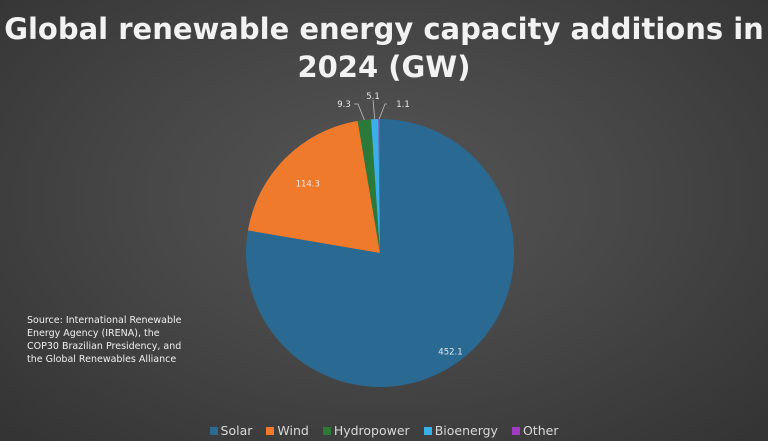 The width and height of the screenshot is (768, 441). What do you see at coordinates (466, 430) in the screenshot?
I see `legend-label: Bioenergy` at bounding box center [466, 430].